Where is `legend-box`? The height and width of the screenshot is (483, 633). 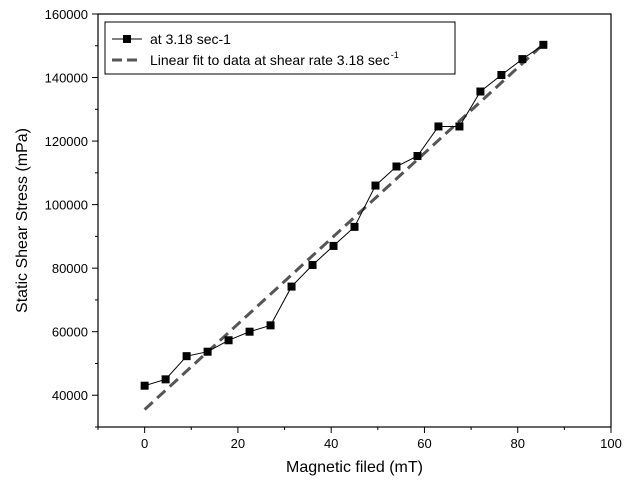
legend-box is located at coordinates (280, 48).